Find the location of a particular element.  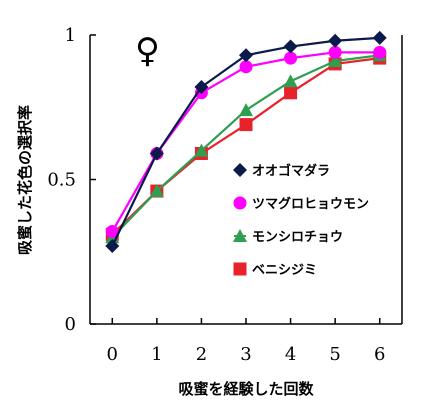

x-tick-label: 0 is located at coordinates (112, 354).